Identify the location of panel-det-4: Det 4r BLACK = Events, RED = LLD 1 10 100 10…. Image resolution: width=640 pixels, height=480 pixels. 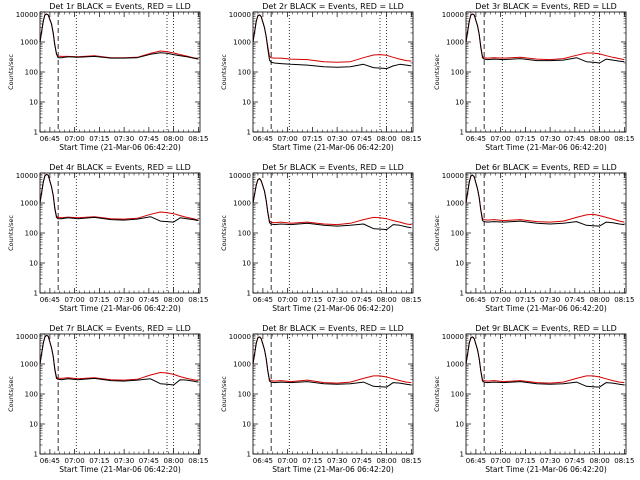
(107, 238).